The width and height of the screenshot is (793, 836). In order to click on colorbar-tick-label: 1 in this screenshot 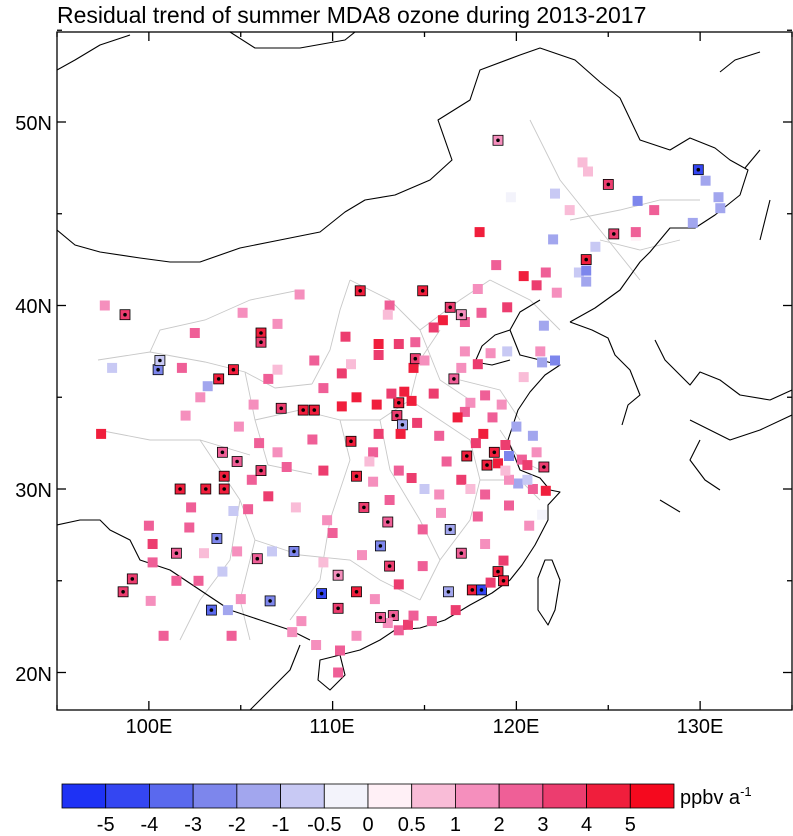, I will do `click(455, 825)`.